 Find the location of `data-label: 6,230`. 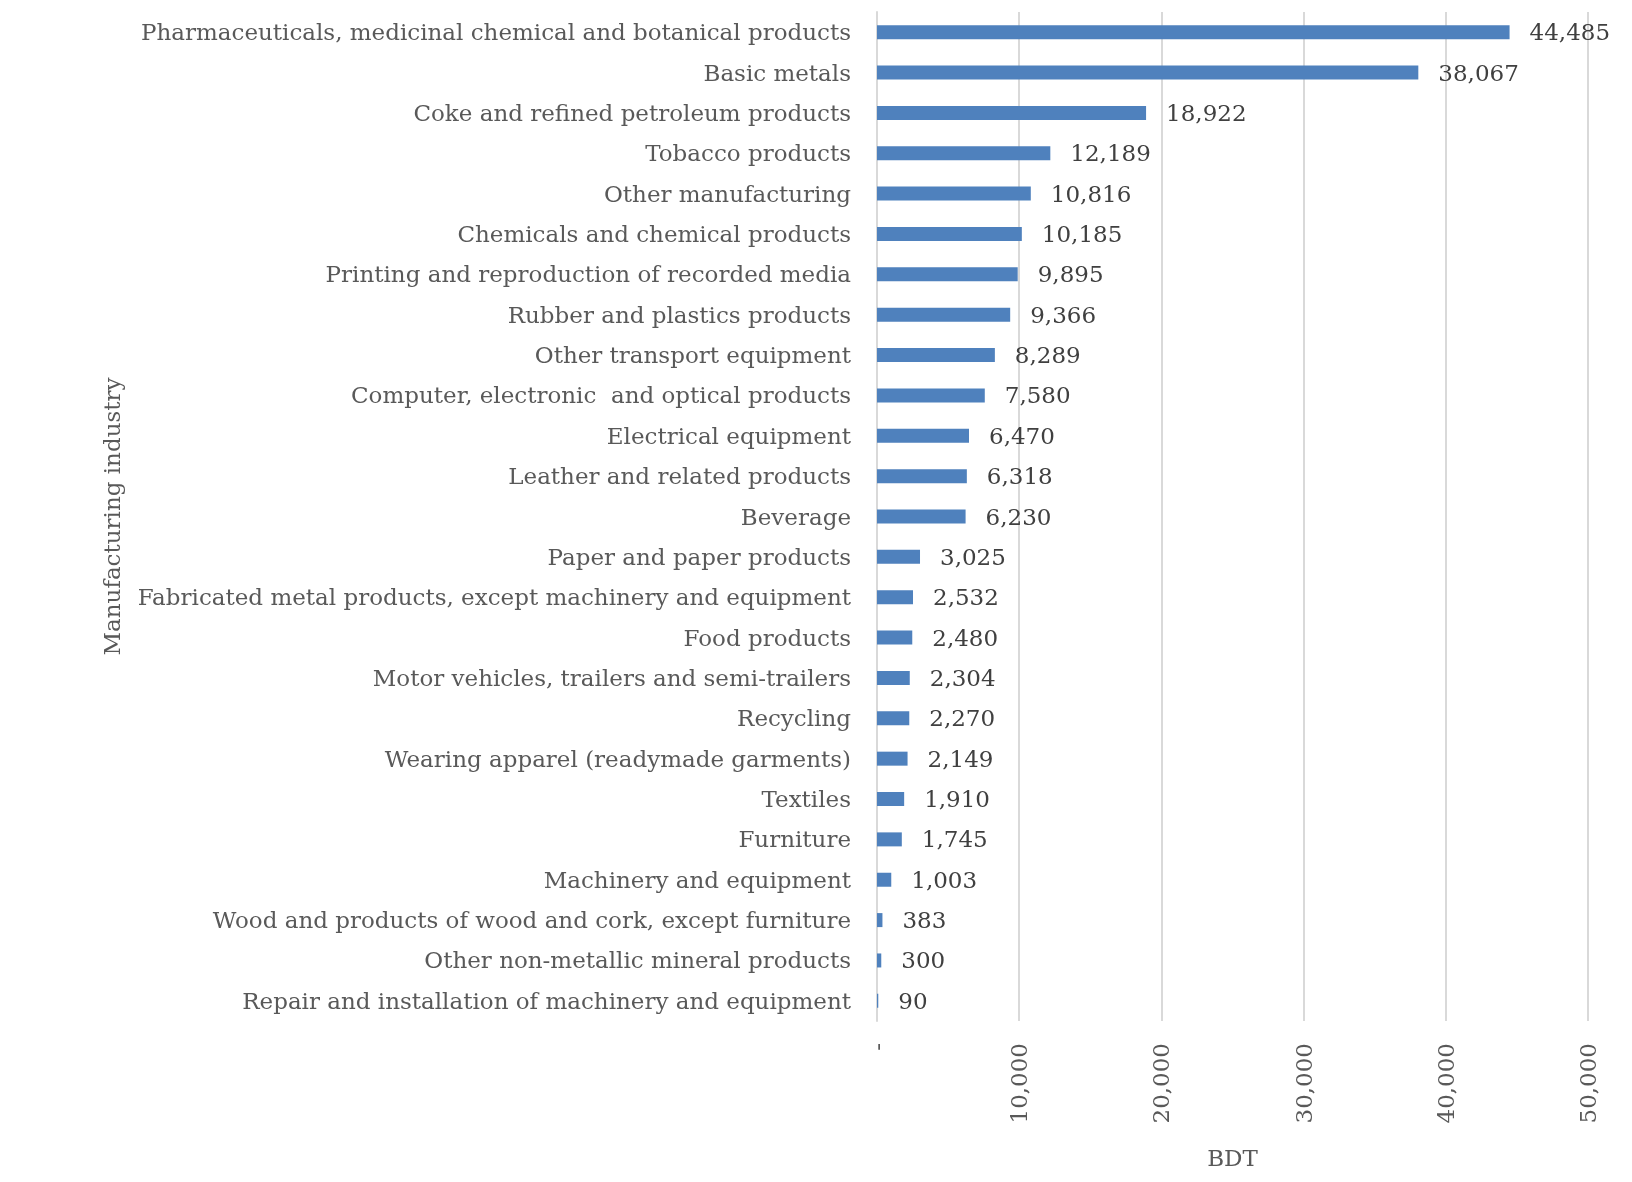

data-label: 6,230 is located at coordinates (1018, 516).